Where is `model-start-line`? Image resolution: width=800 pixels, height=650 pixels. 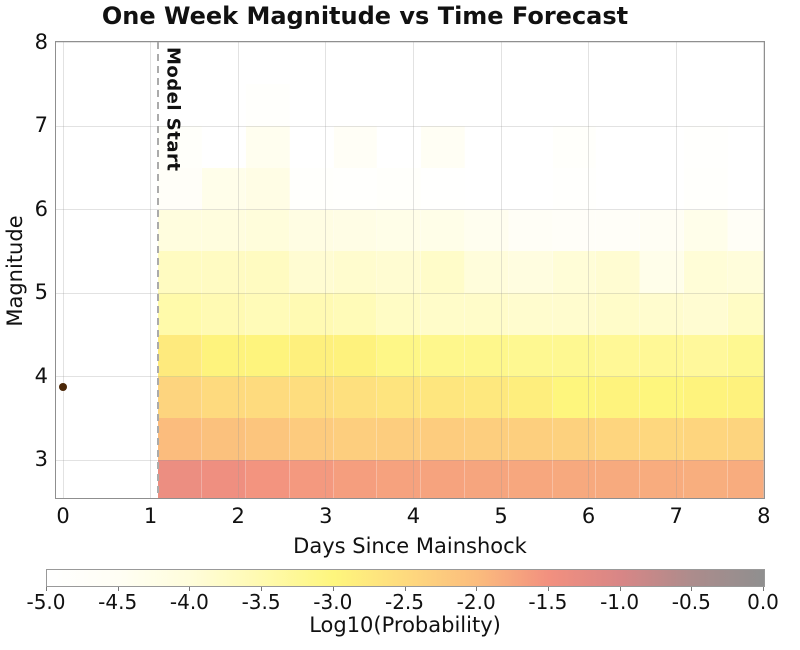
model-start-line is located at coordinates (157, 270).